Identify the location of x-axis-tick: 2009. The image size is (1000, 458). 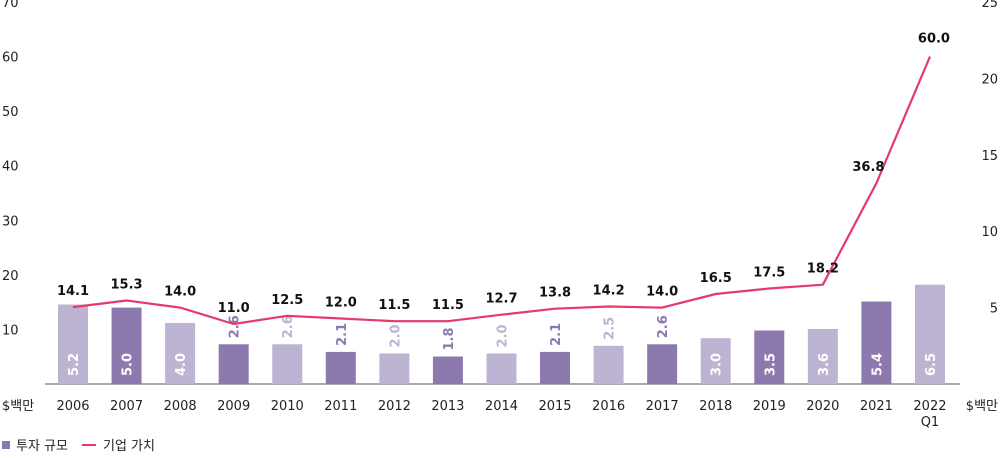
(233, 406).